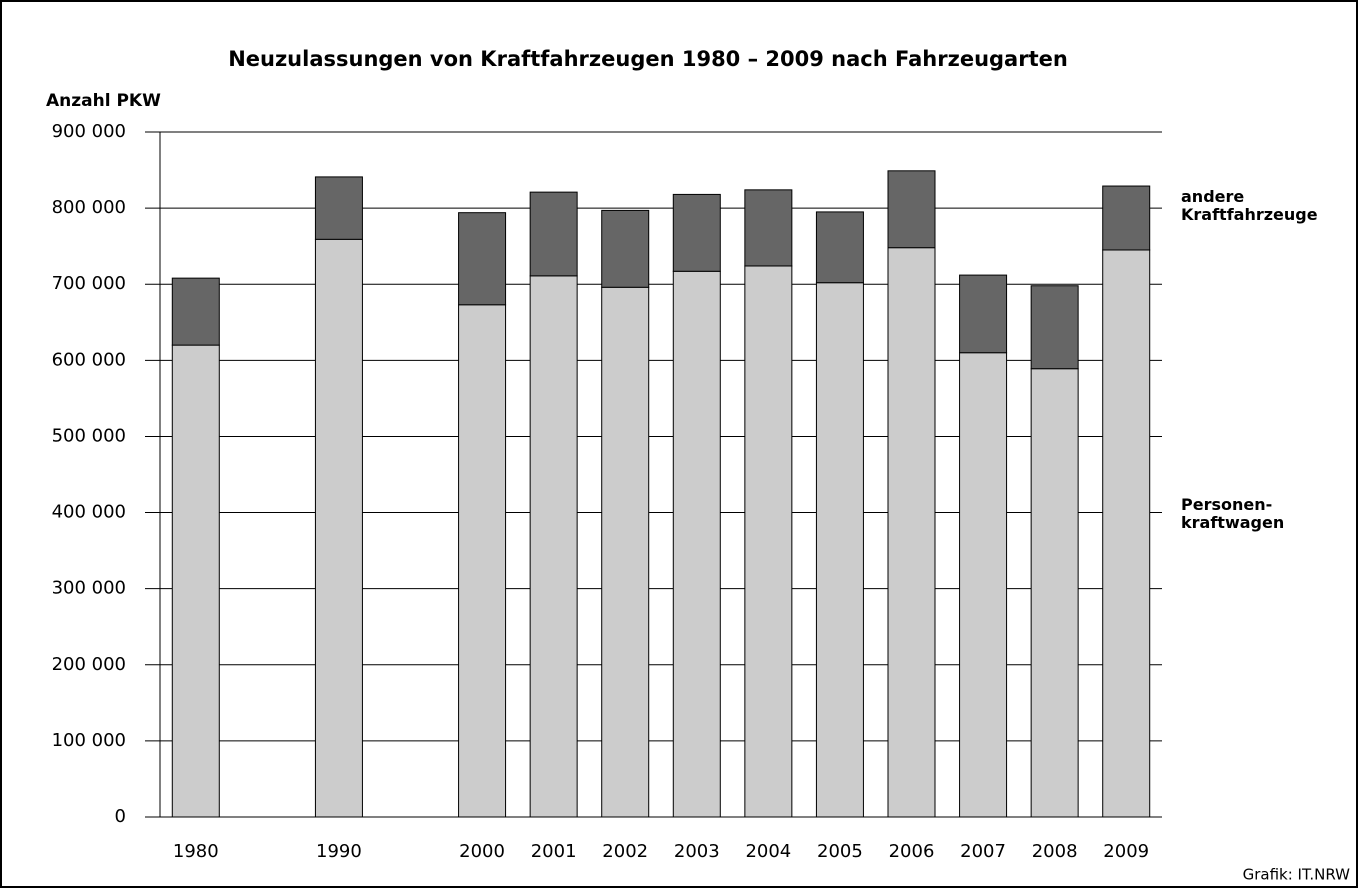  Describe the element at coordinates (482, 851) in the screenshot. I see `x-tick-label: 2000` at that location.